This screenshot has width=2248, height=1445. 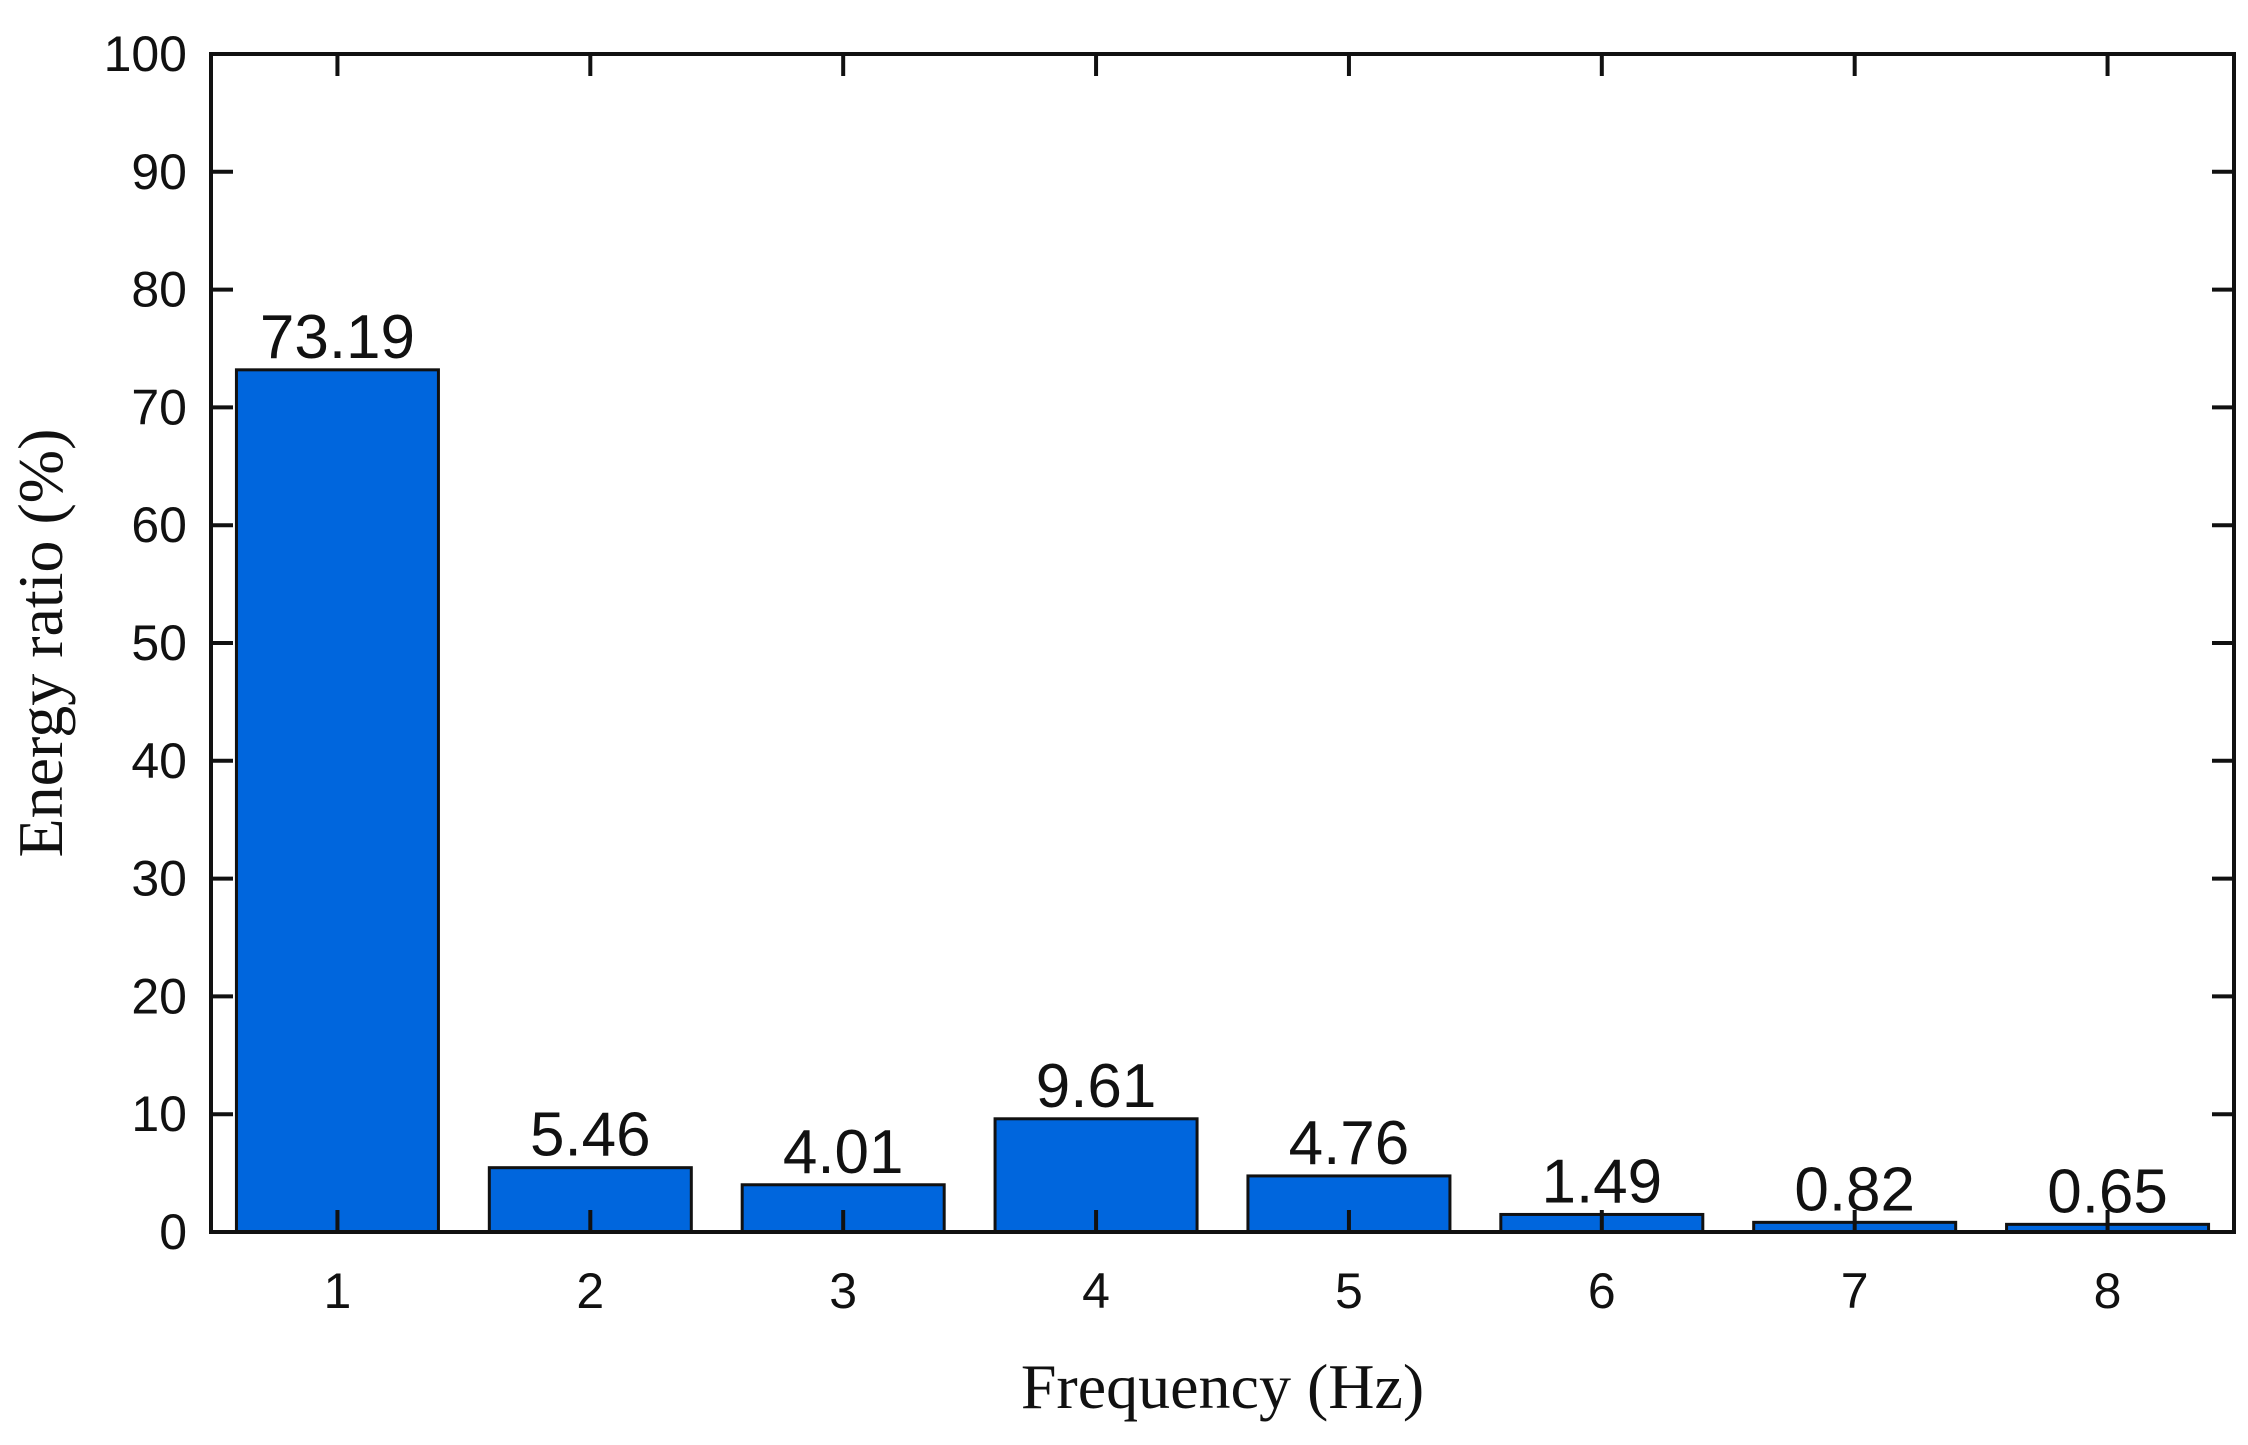 What do you see at coordinates (173, 1232) in the screenshot?
I see `y-tick-label: 0` at bounding box center [173, 1232].